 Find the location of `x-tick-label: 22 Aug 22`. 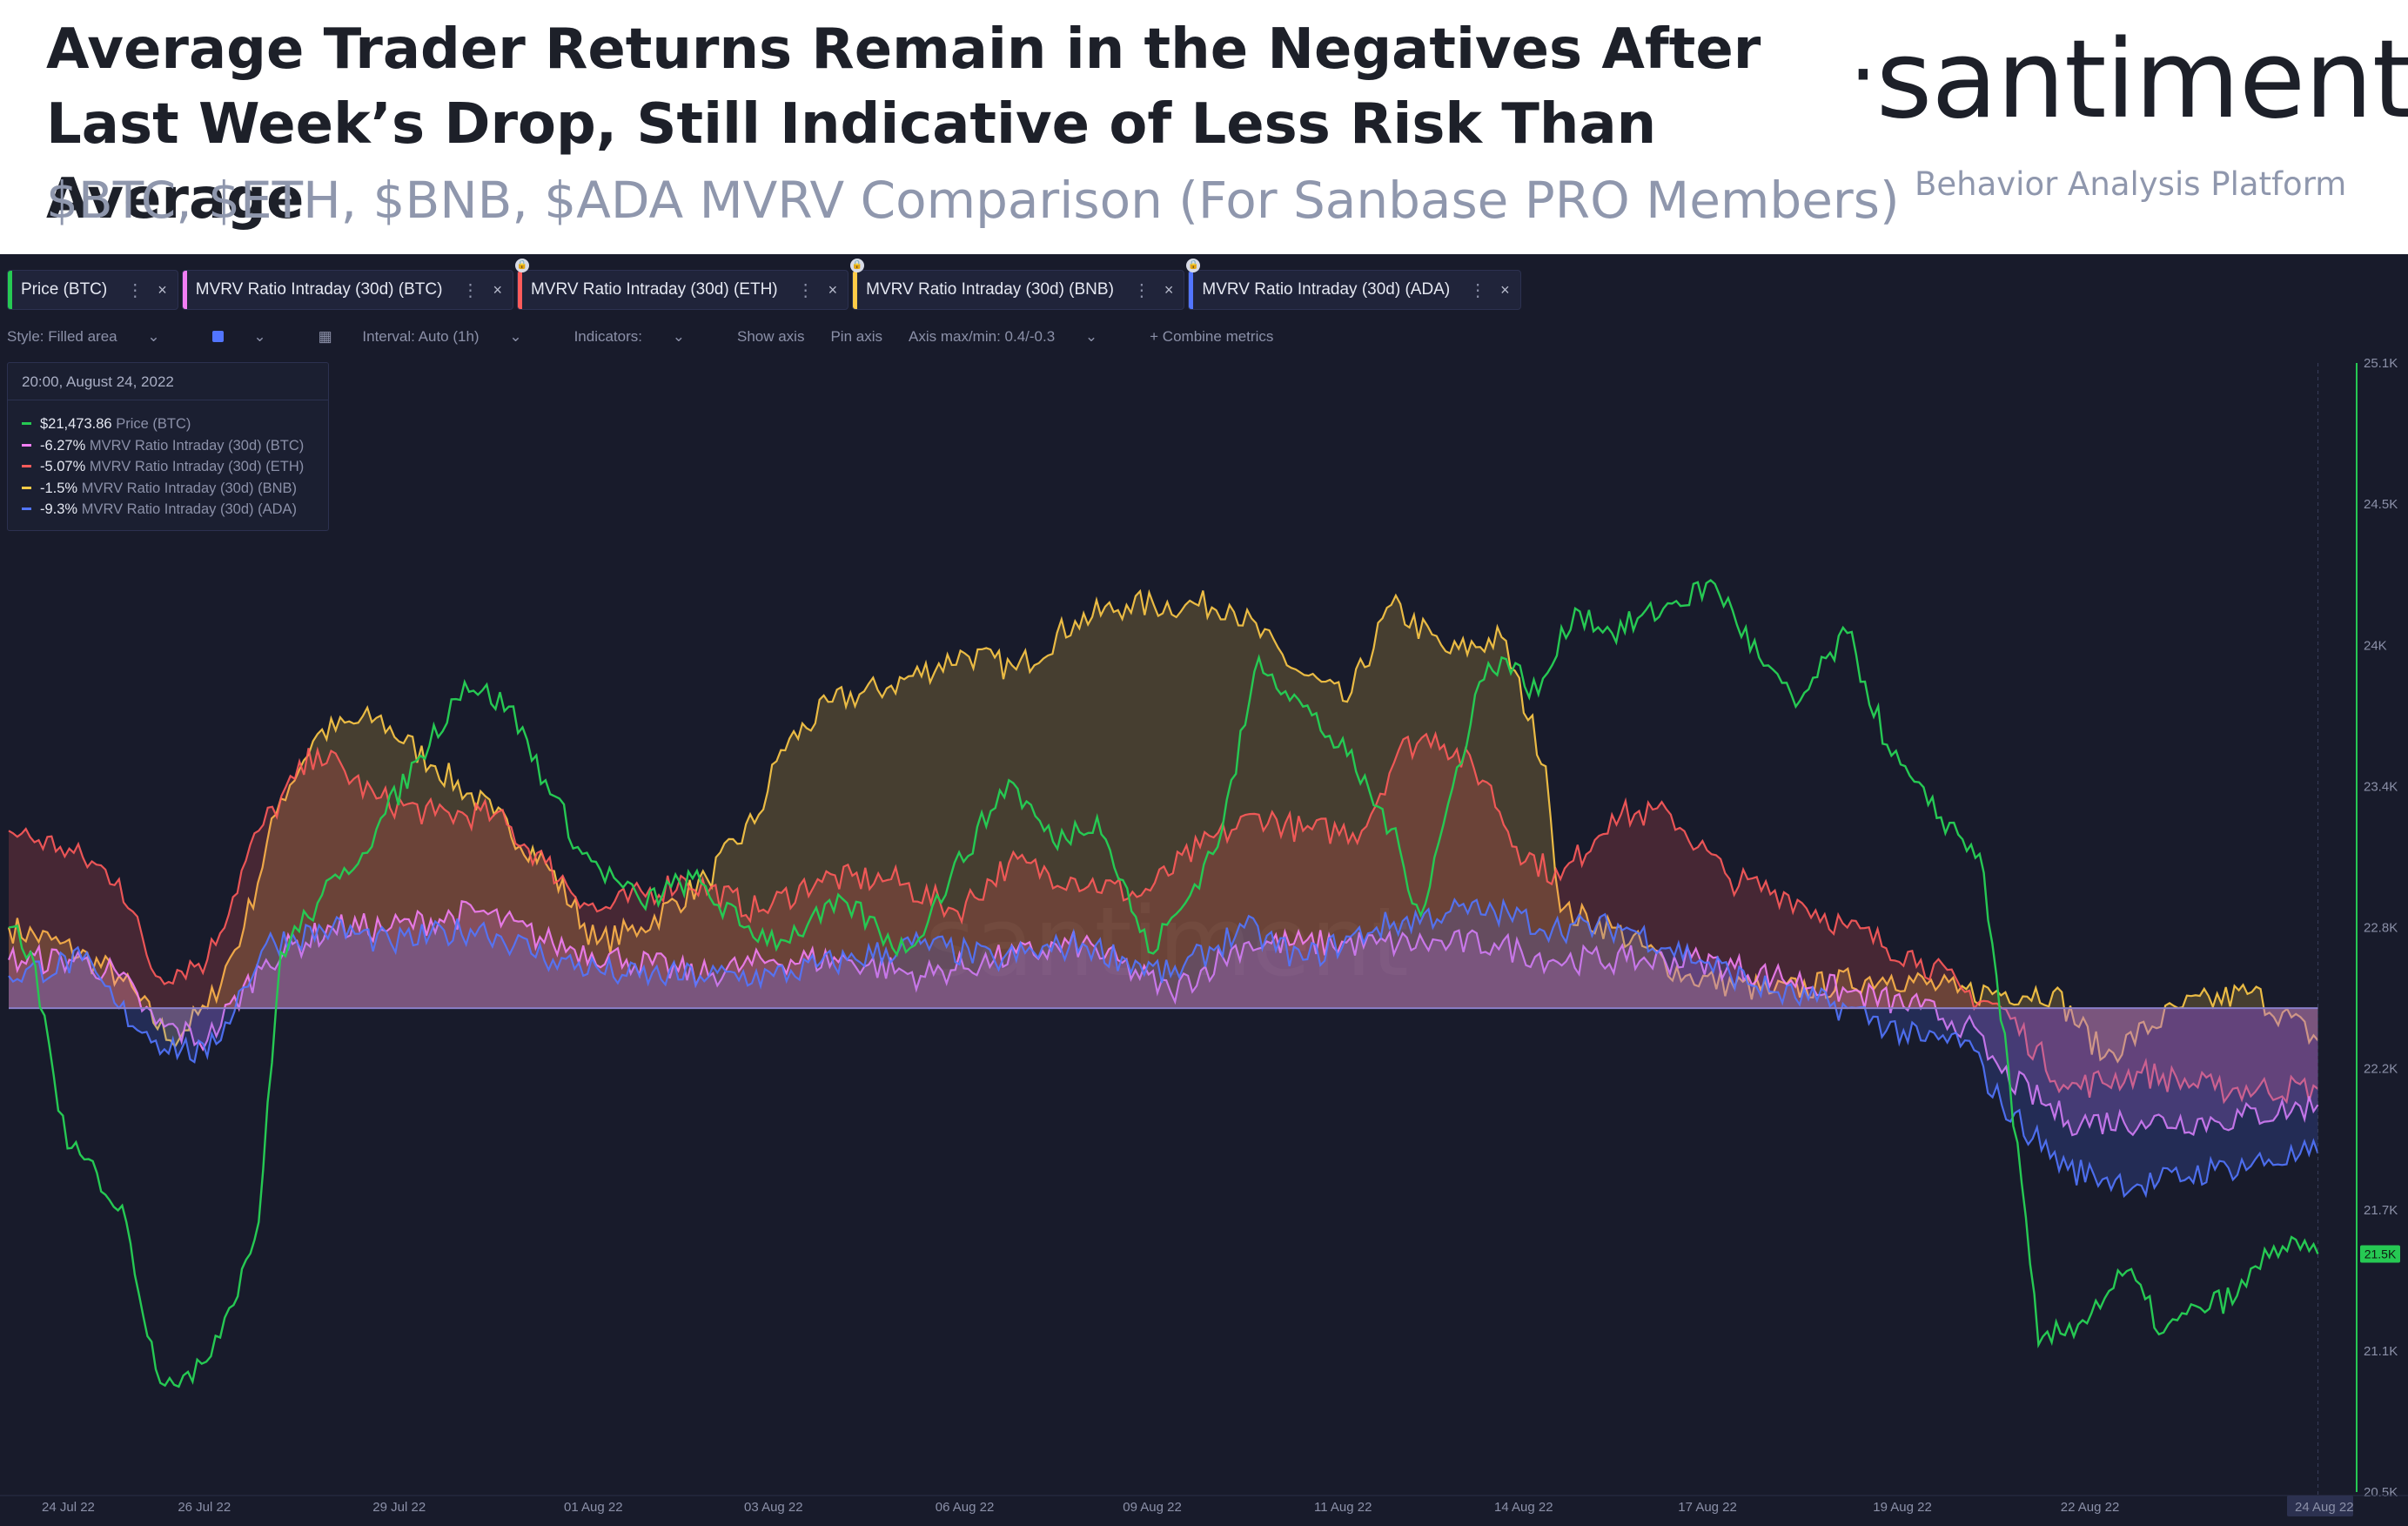

x-tick-label: 22 Aug 22 is located at coordinates (2090, 1507).